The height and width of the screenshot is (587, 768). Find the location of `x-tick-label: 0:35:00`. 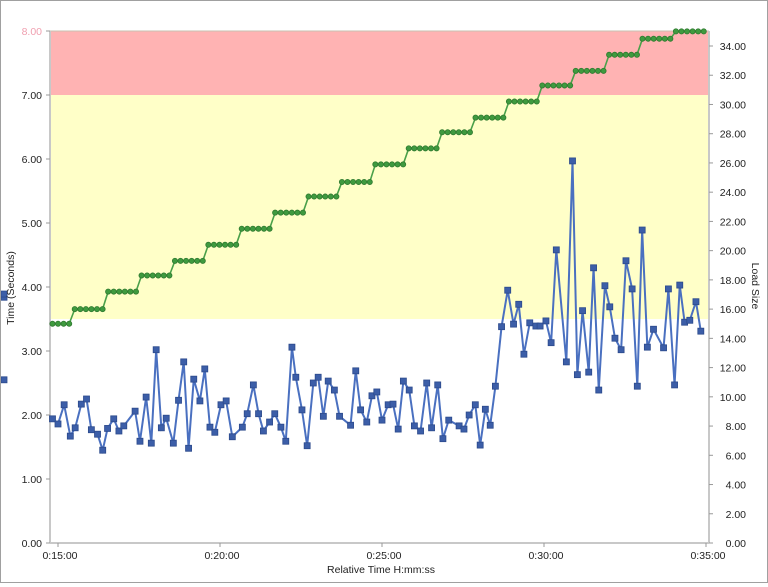

x-tick-label: 0:35:00 is located at coordinates (707, 556).